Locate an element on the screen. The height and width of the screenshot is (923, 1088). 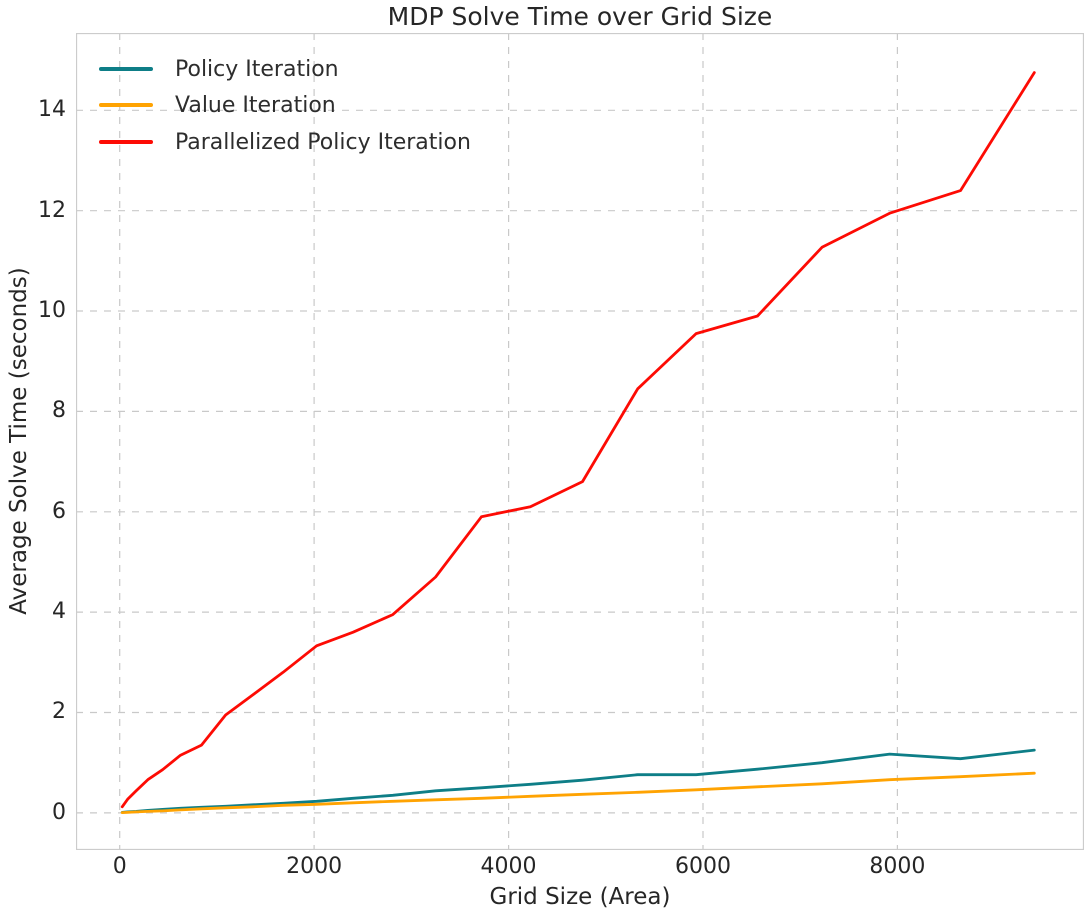
chart-title: MDP Solve Time over Grid Size is located at coordinates (580, 16).